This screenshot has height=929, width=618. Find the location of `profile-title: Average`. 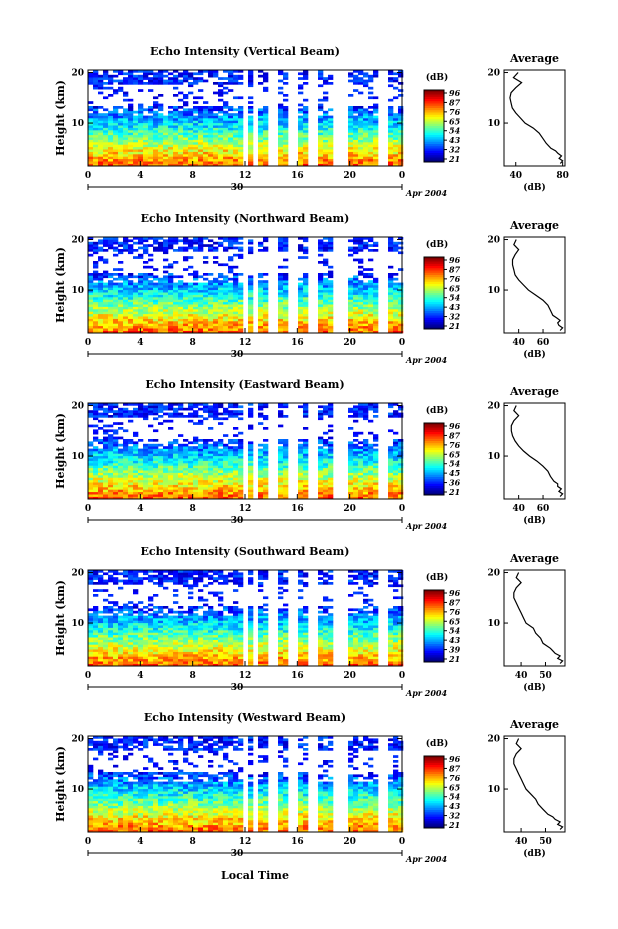

profile-title: Average is located at coordinates (534, 58).